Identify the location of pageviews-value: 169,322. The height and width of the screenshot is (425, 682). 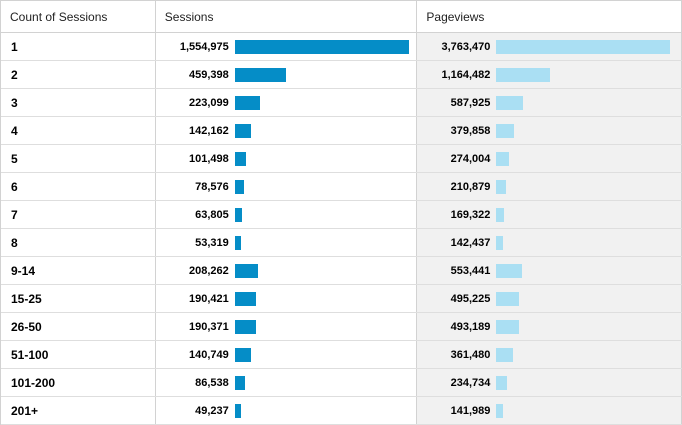
(470, 214).